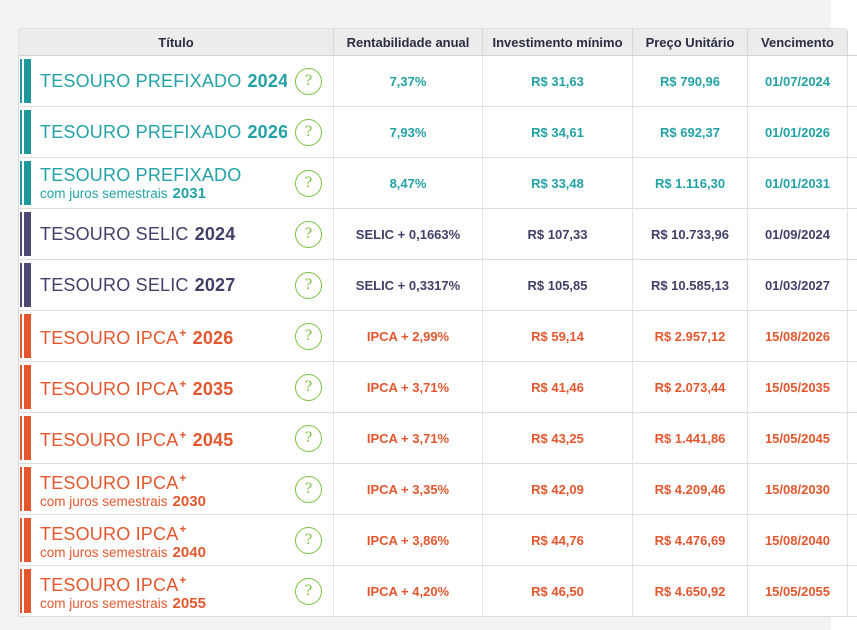  I want to click on maturity-date: 01/09/2024, so click(798, 234).